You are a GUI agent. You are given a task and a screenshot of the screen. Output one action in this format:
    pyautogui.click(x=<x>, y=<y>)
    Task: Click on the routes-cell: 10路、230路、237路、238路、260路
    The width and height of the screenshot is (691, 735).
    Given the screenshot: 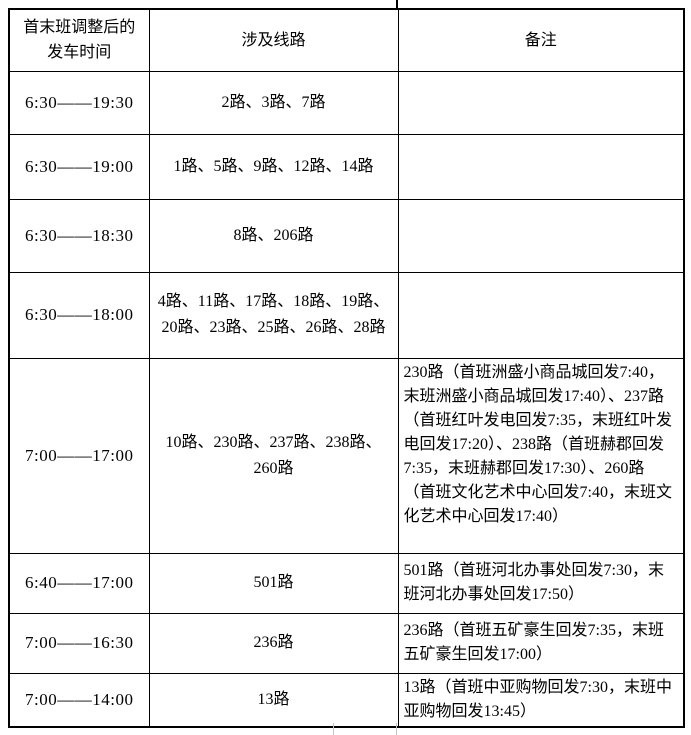 What is the action you would take?
    pyautogui.click(x=273, y=455)
    